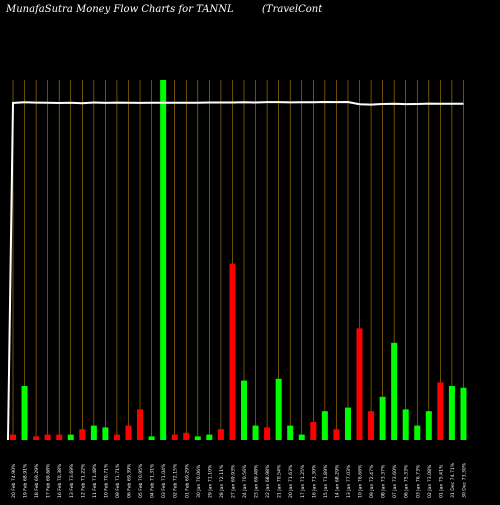  I want to click on x-tick-label: 15 Jan 71.89%, so click(326, 481).